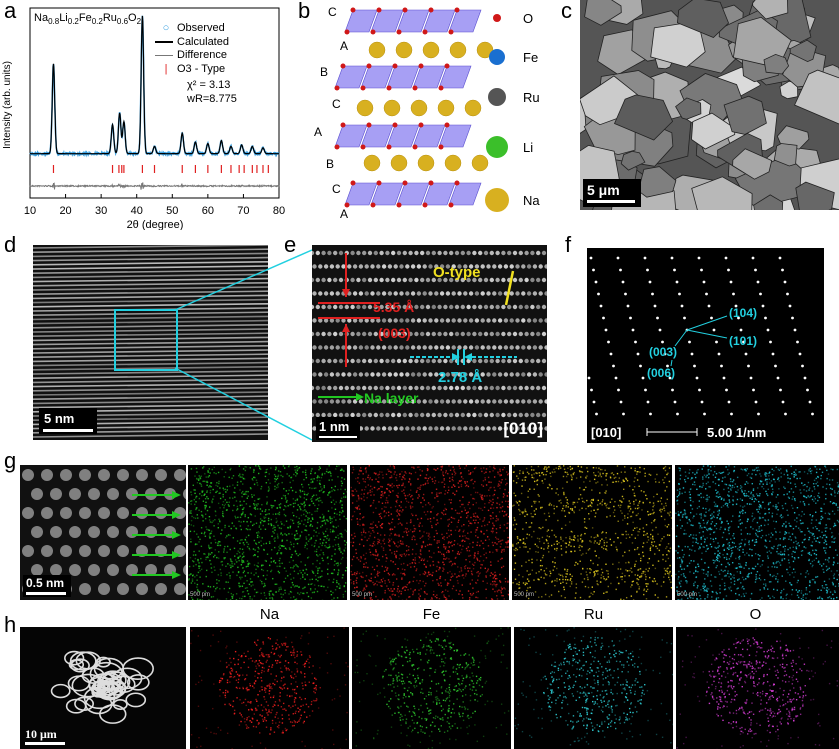  I want to click on legend-atom-label-1: Fe, so click(530, 57).